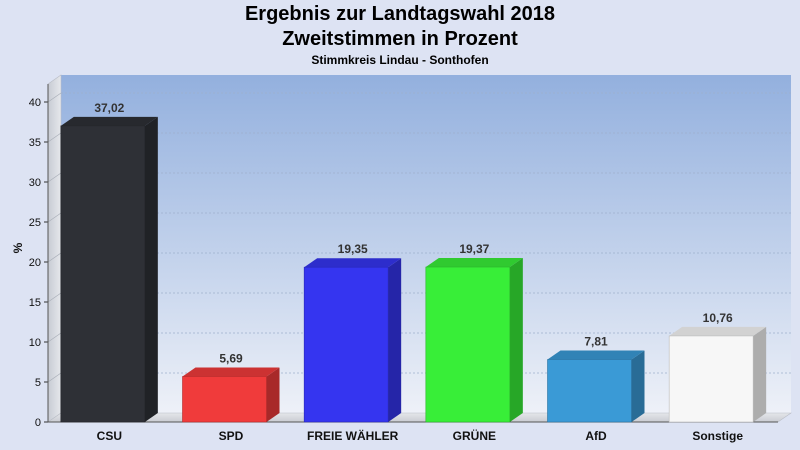  I want to click on data-label: 5,69, so click(231, 358).